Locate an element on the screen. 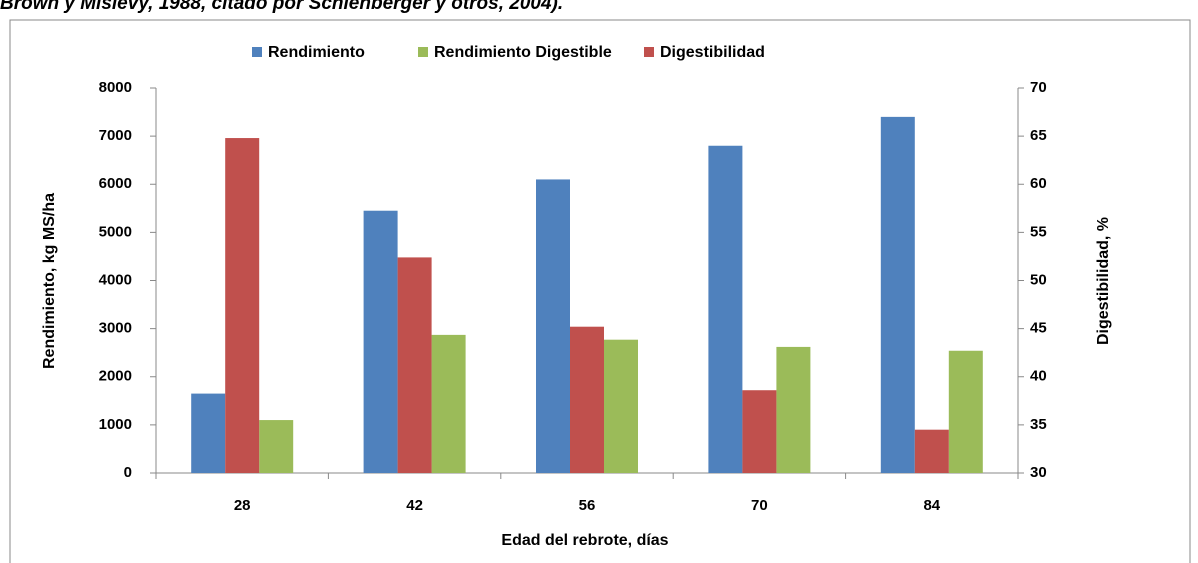 This screenshot has height=563, width=1198. x-tick-label: 28 is located at coordinates (242, 505).